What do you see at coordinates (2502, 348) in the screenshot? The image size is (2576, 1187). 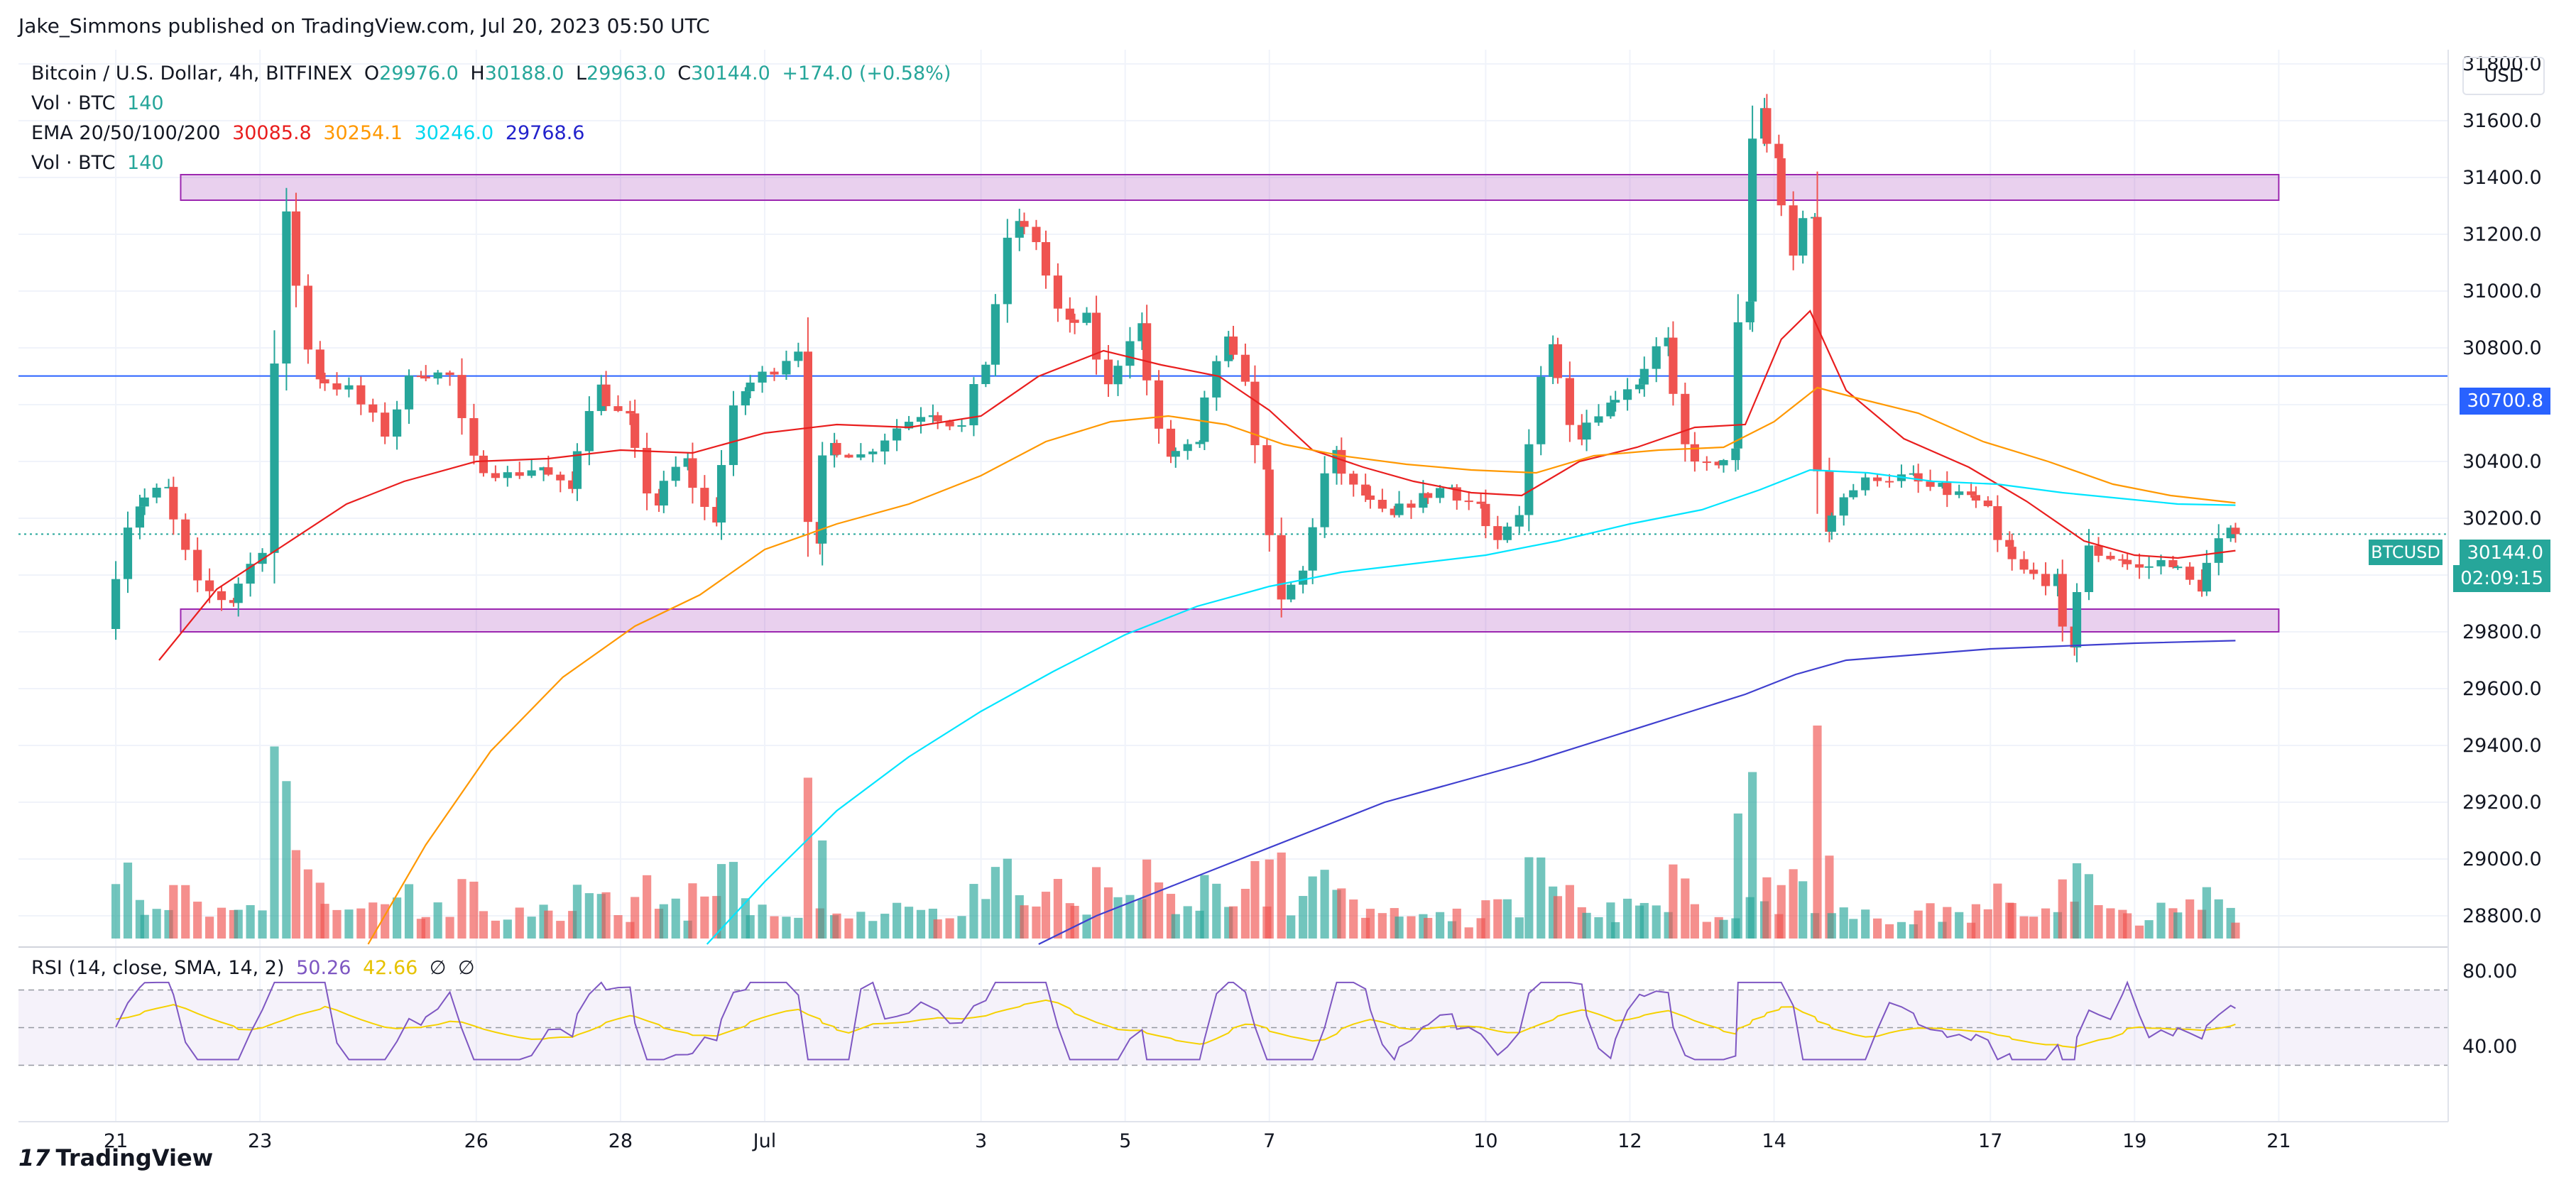 I see `price-tick-label: 30800.0` at bounding box center [2502, 348].